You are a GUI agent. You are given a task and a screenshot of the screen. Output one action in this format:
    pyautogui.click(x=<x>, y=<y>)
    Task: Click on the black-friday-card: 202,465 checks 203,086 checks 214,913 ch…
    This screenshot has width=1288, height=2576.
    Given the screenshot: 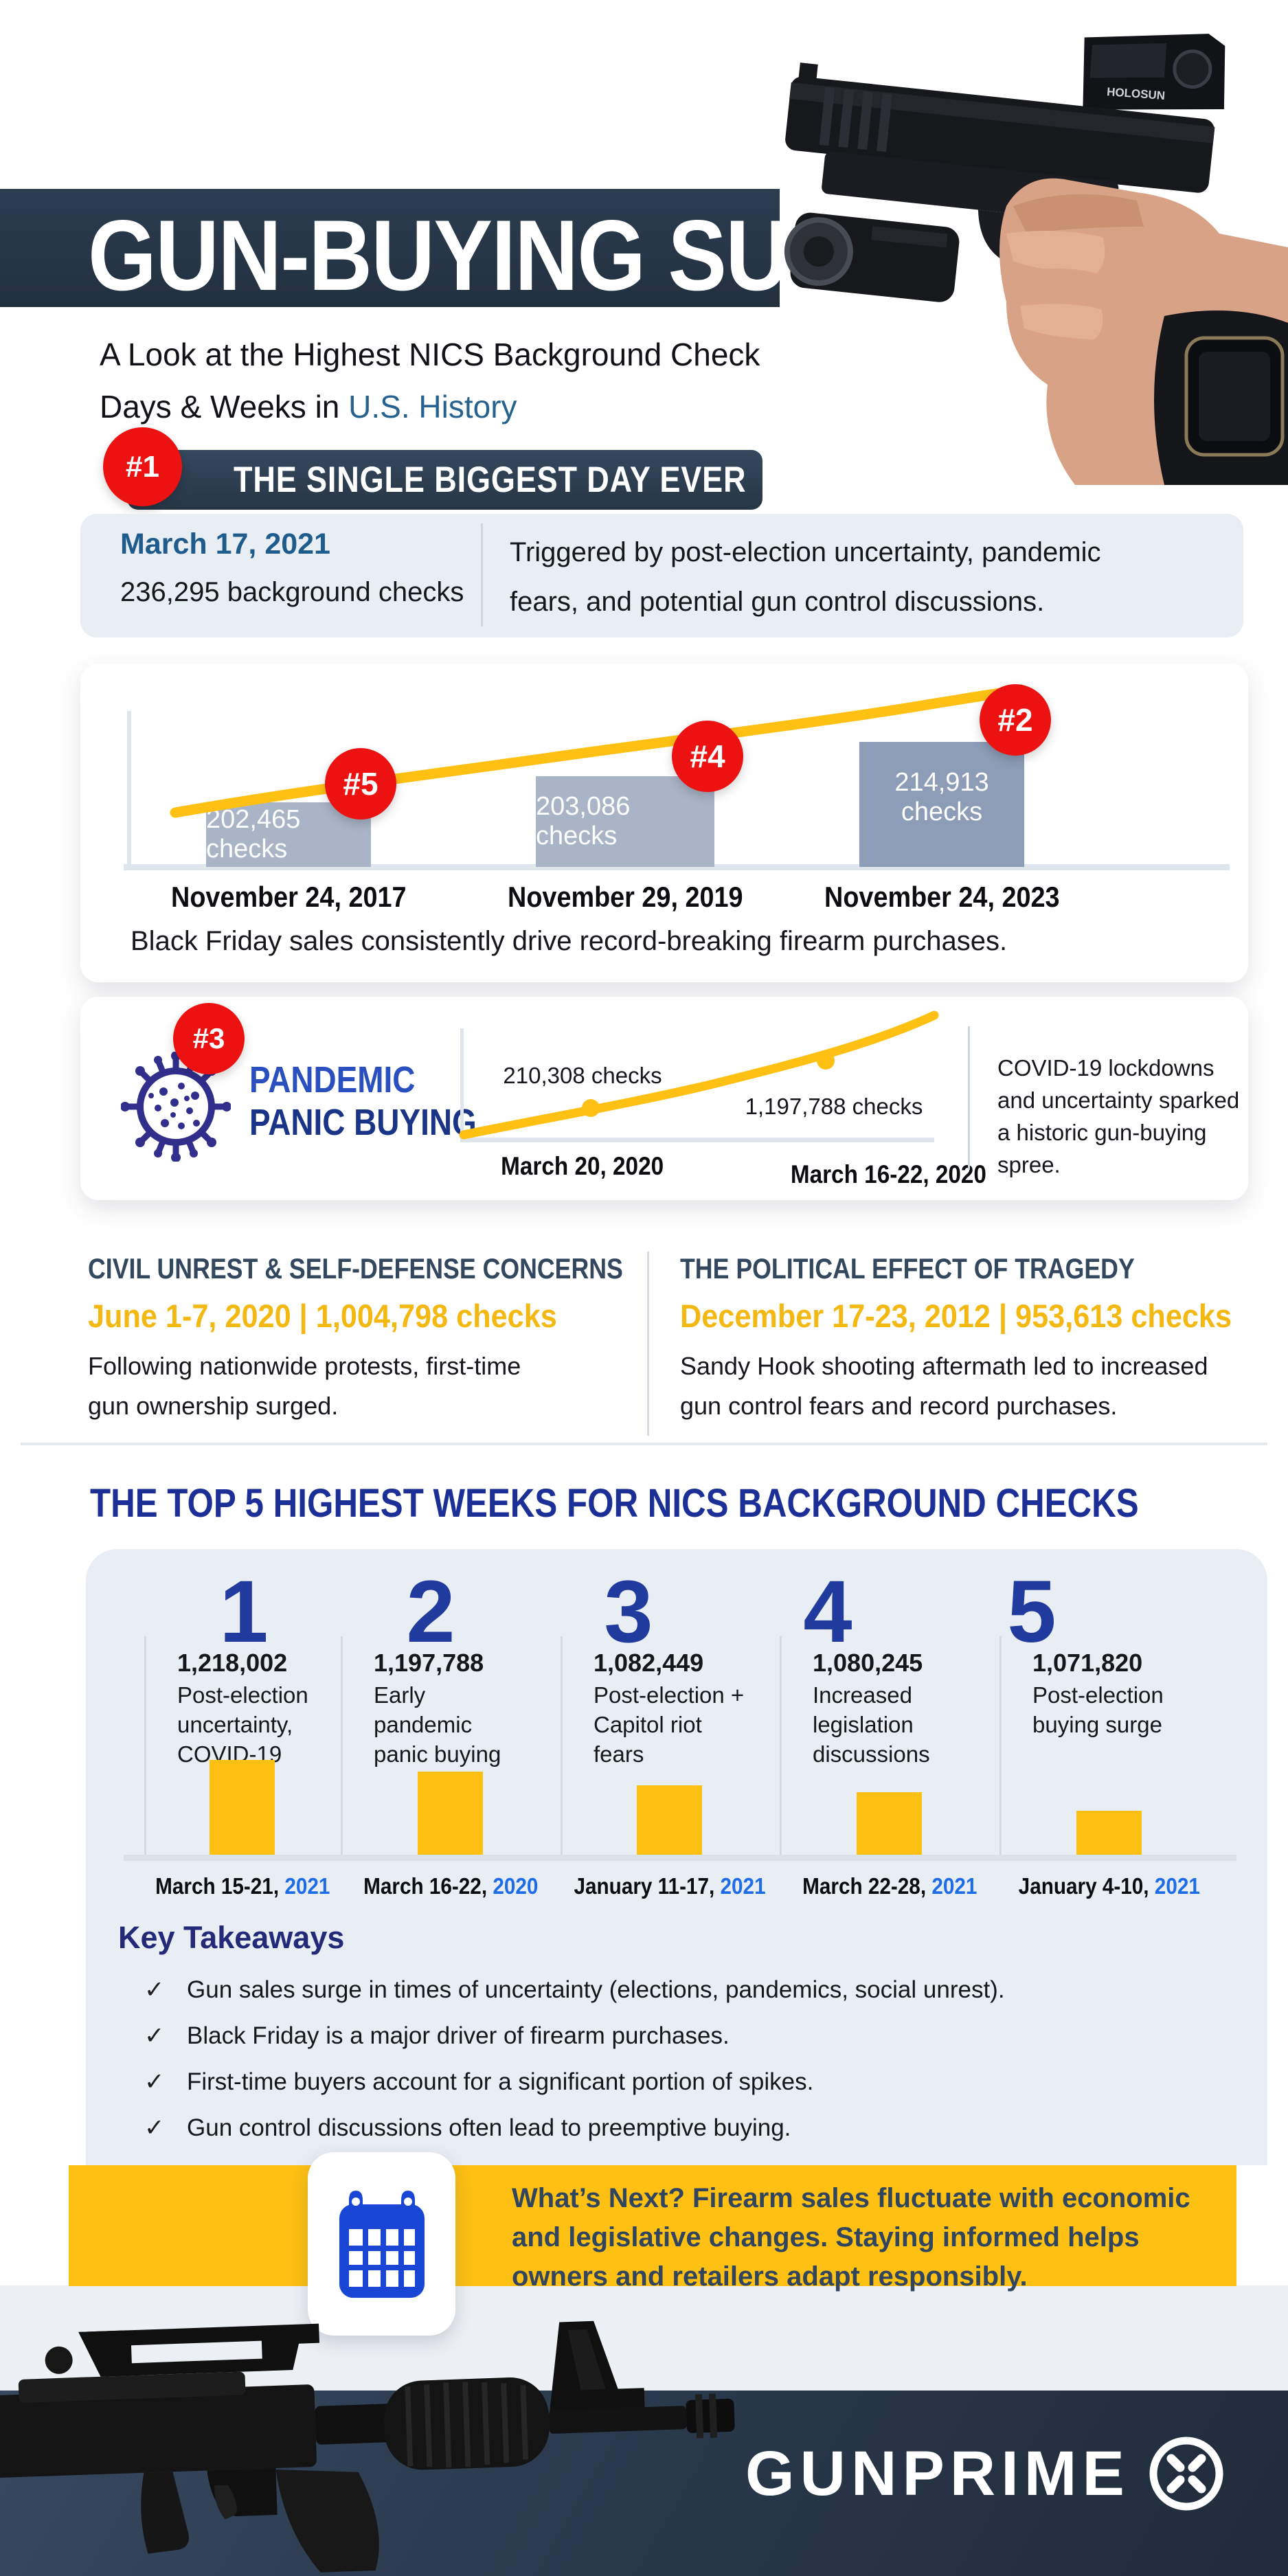 What is the action you would take?
    pyautogui.click(x=664, y=823)
    